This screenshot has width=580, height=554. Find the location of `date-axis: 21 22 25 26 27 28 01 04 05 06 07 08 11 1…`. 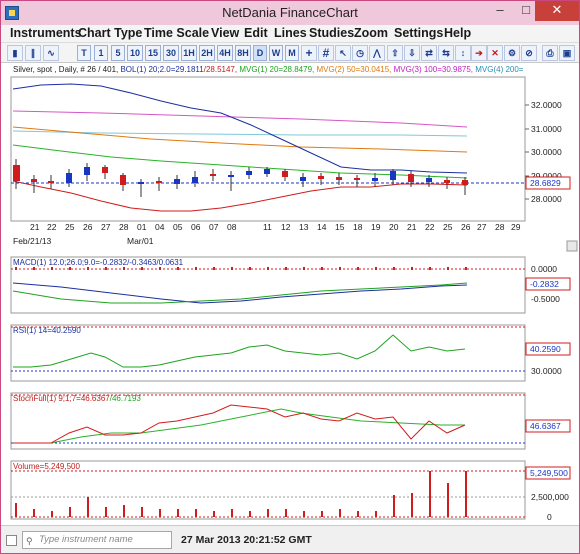

date-axis: 21 22 25 26 27 28 01 04 05 06 07 08 11 1… is located at coordinates (267, 234).